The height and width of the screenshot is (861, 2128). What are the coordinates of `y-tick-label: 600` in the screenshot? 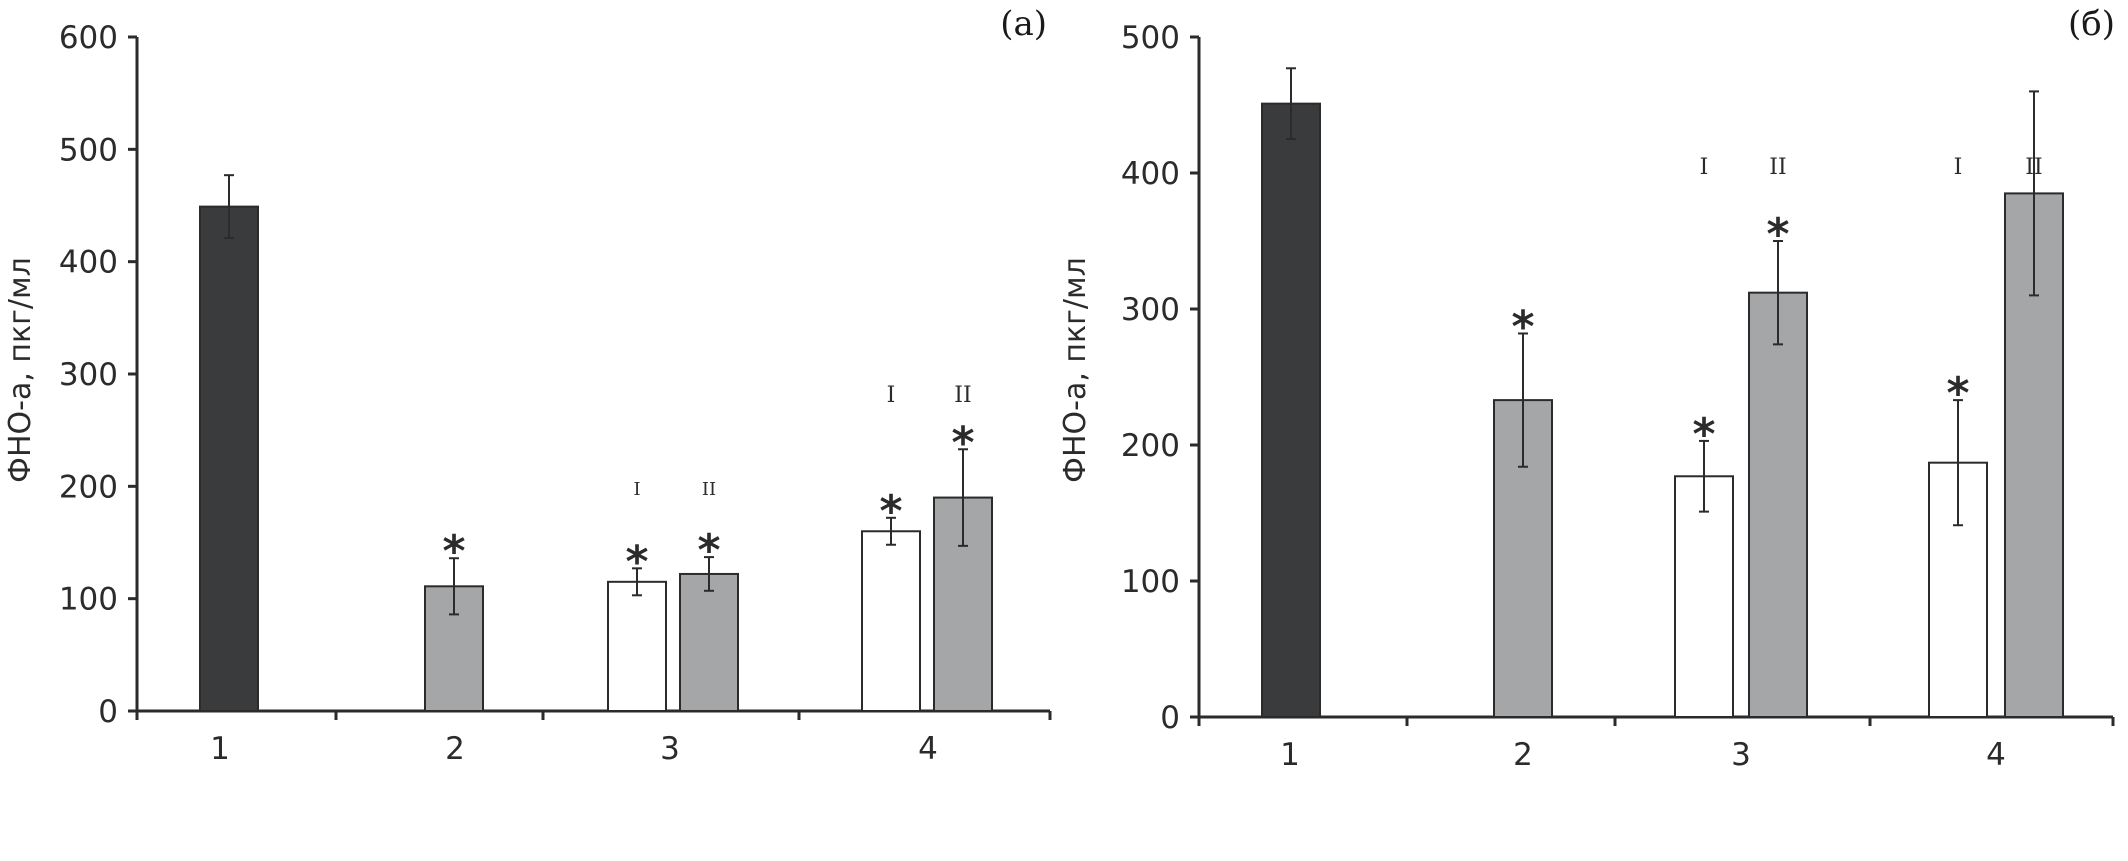 It's located at (88, 38).